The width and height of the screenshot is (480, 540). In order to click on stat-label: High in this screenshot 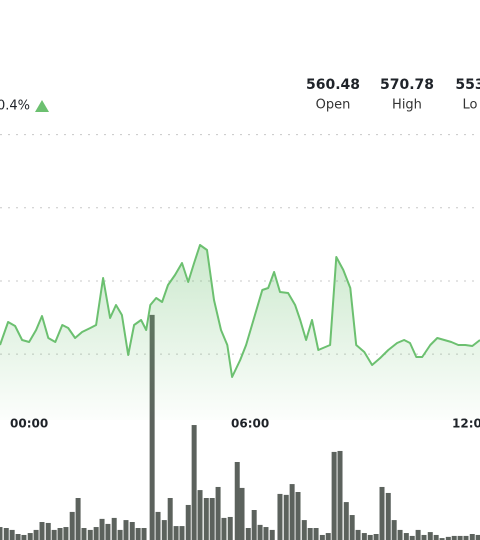, I will do `click(407, 105)`.